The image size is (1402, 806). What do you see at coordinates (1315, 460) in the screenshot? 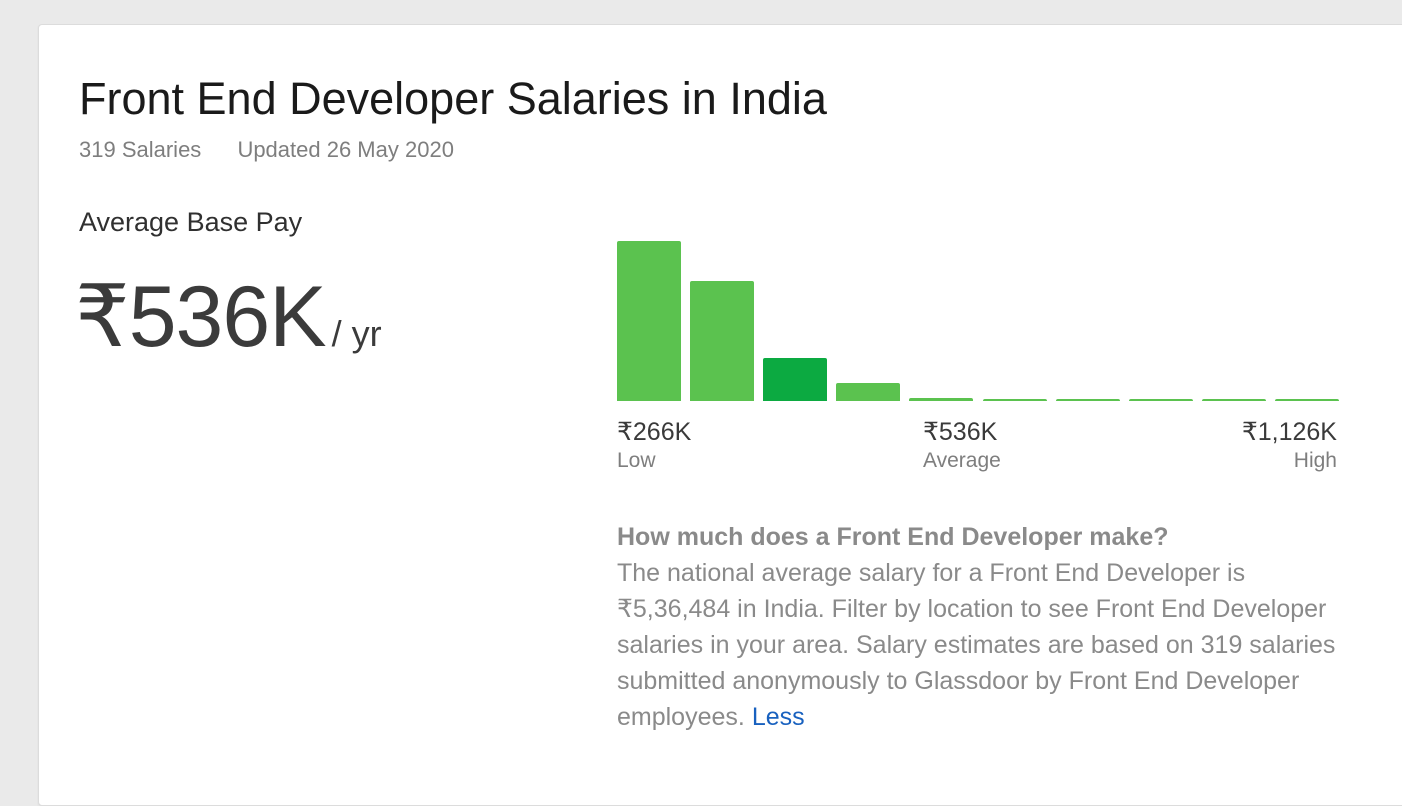
I see `range-high-label: High` at bounding box center [1315, 460].